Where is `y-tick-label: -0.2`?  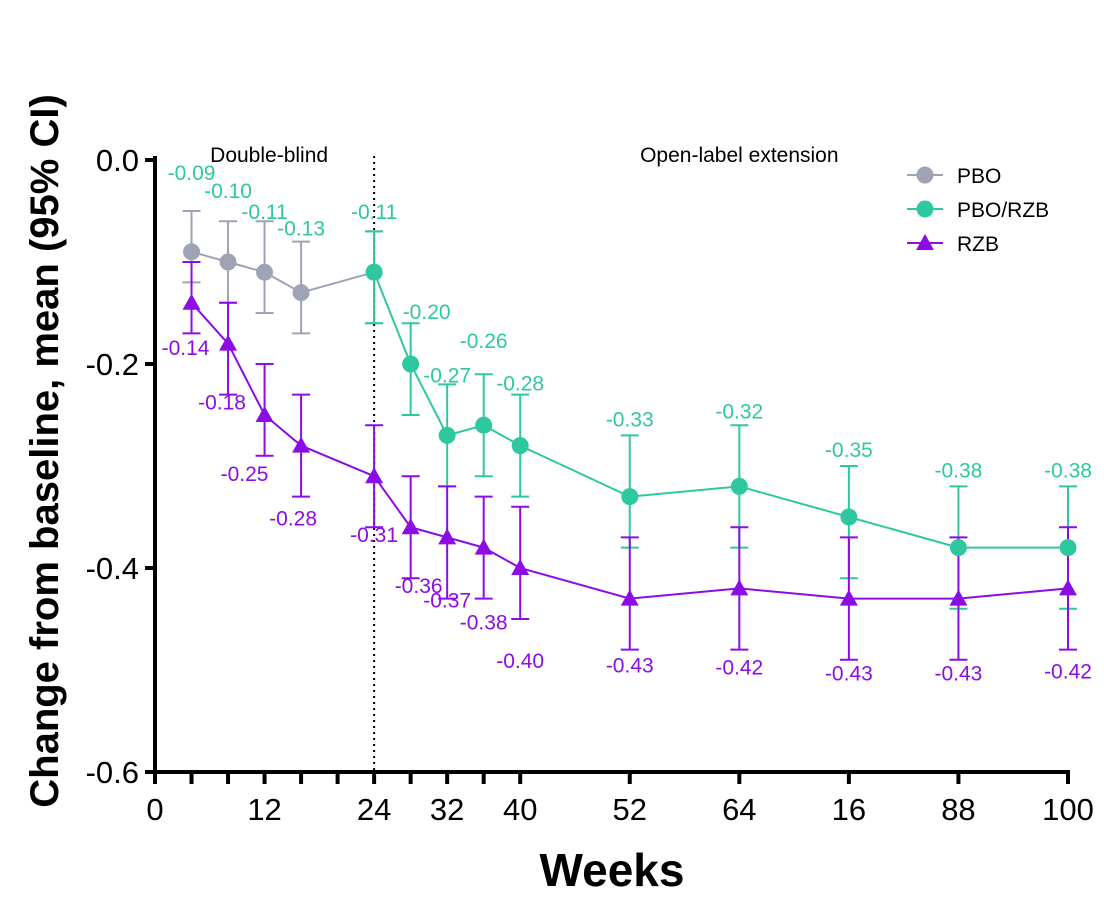
y-tick-label: -0.2 is located at coordinates (112, 364).